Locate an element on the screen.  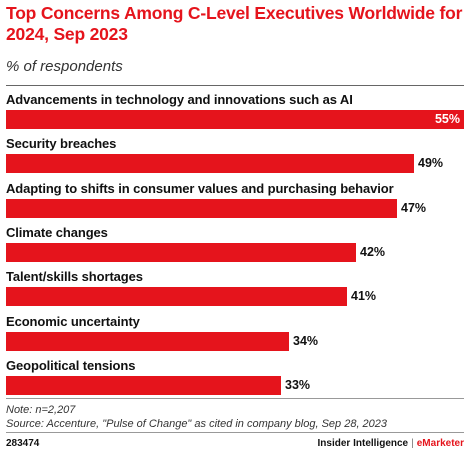
chart-note: Note: n=2,207 is located at coordinates (41, 410).